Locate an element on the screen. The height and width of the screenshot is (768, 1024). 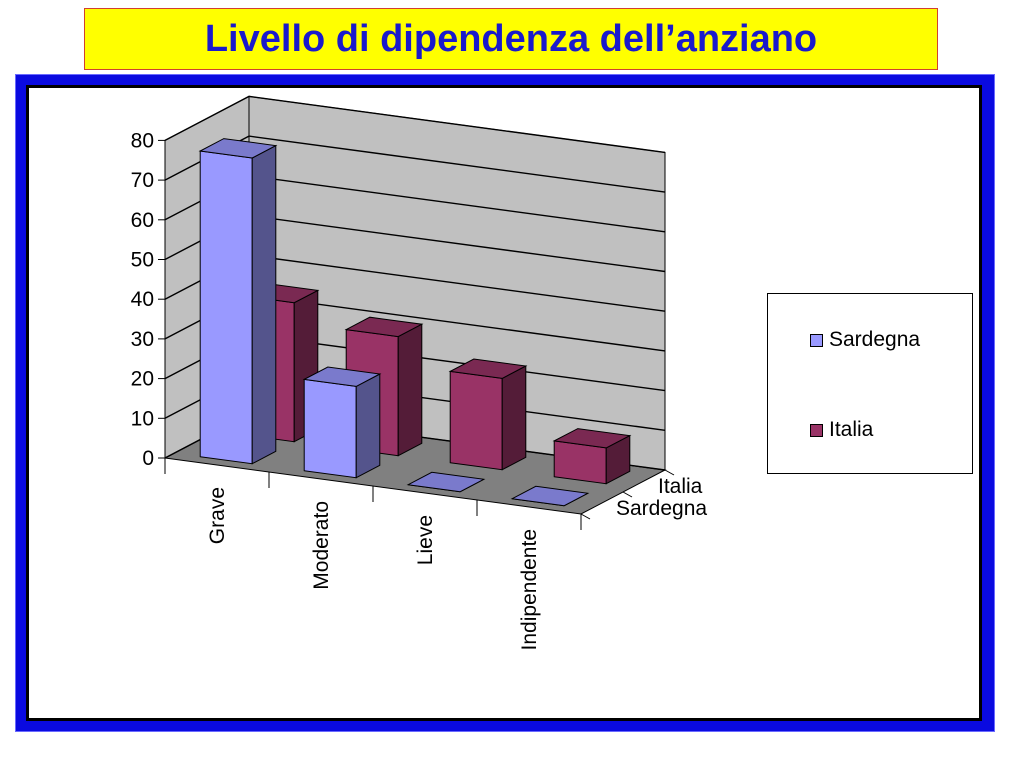
bar-sardegna-grave is located at coordinates (238, 301).